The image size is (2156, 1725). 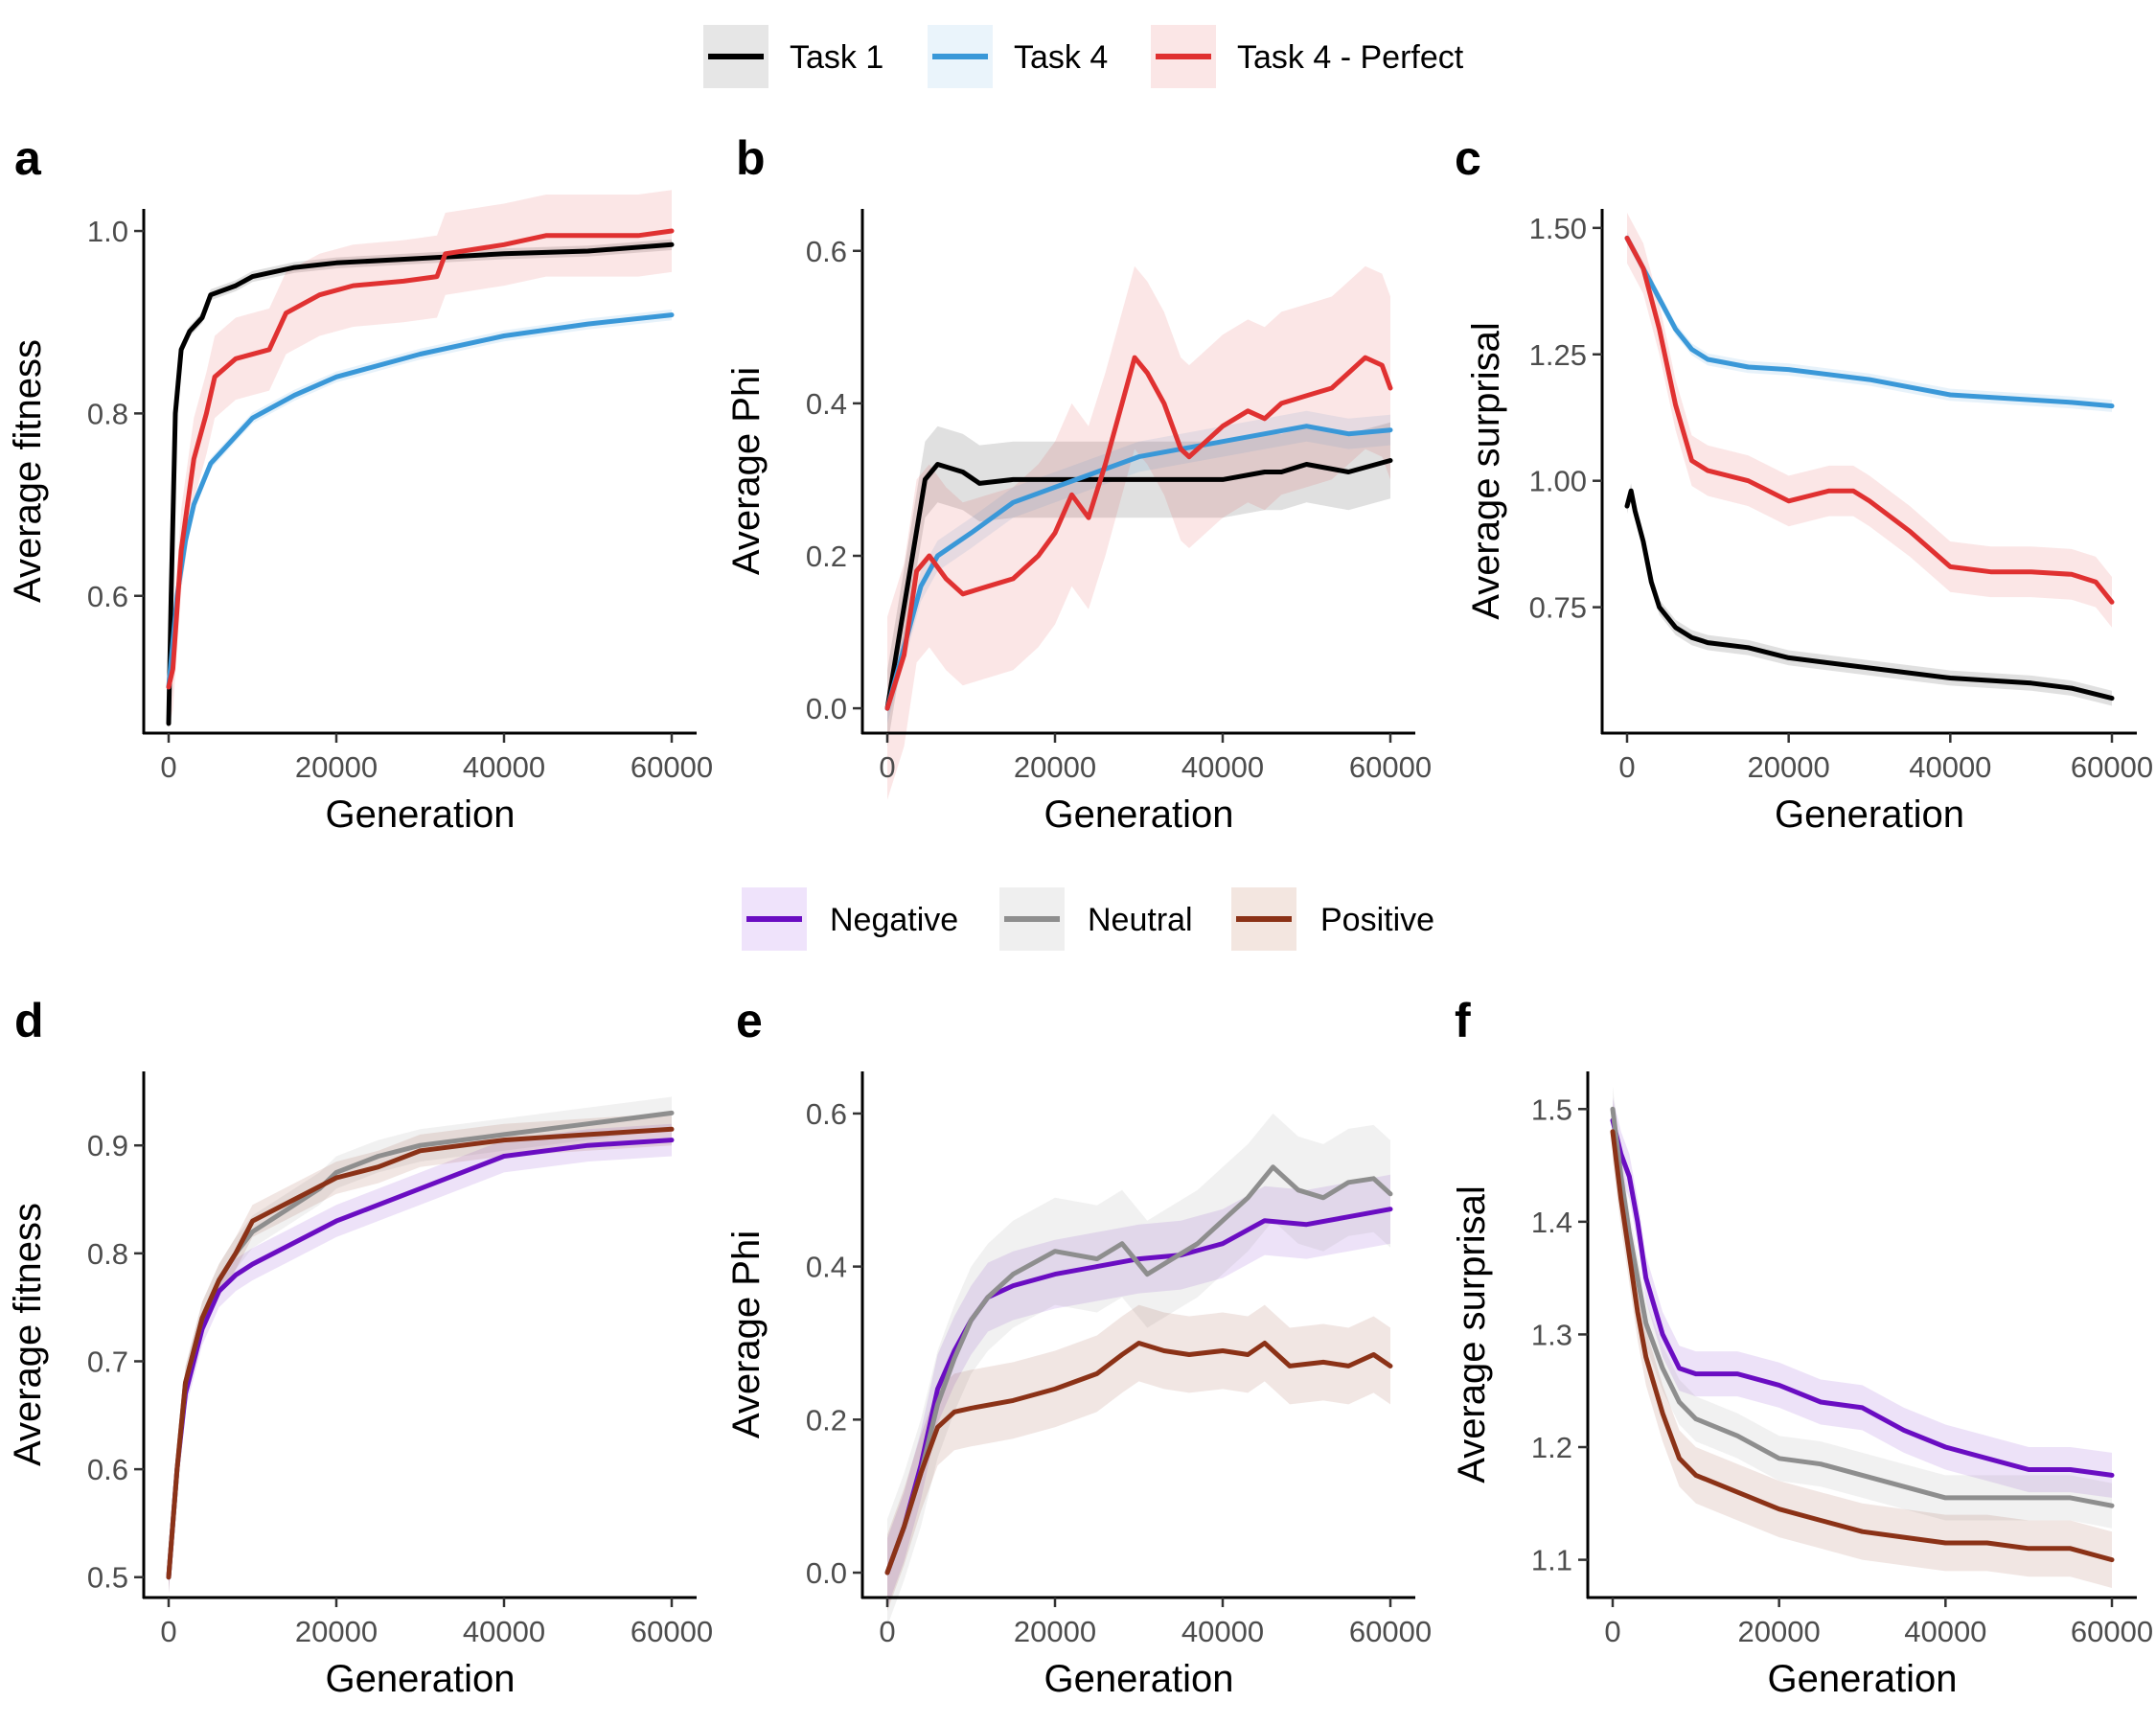 I want to click on y-tick-label: 1.1, so click(x=1551, y=1560).